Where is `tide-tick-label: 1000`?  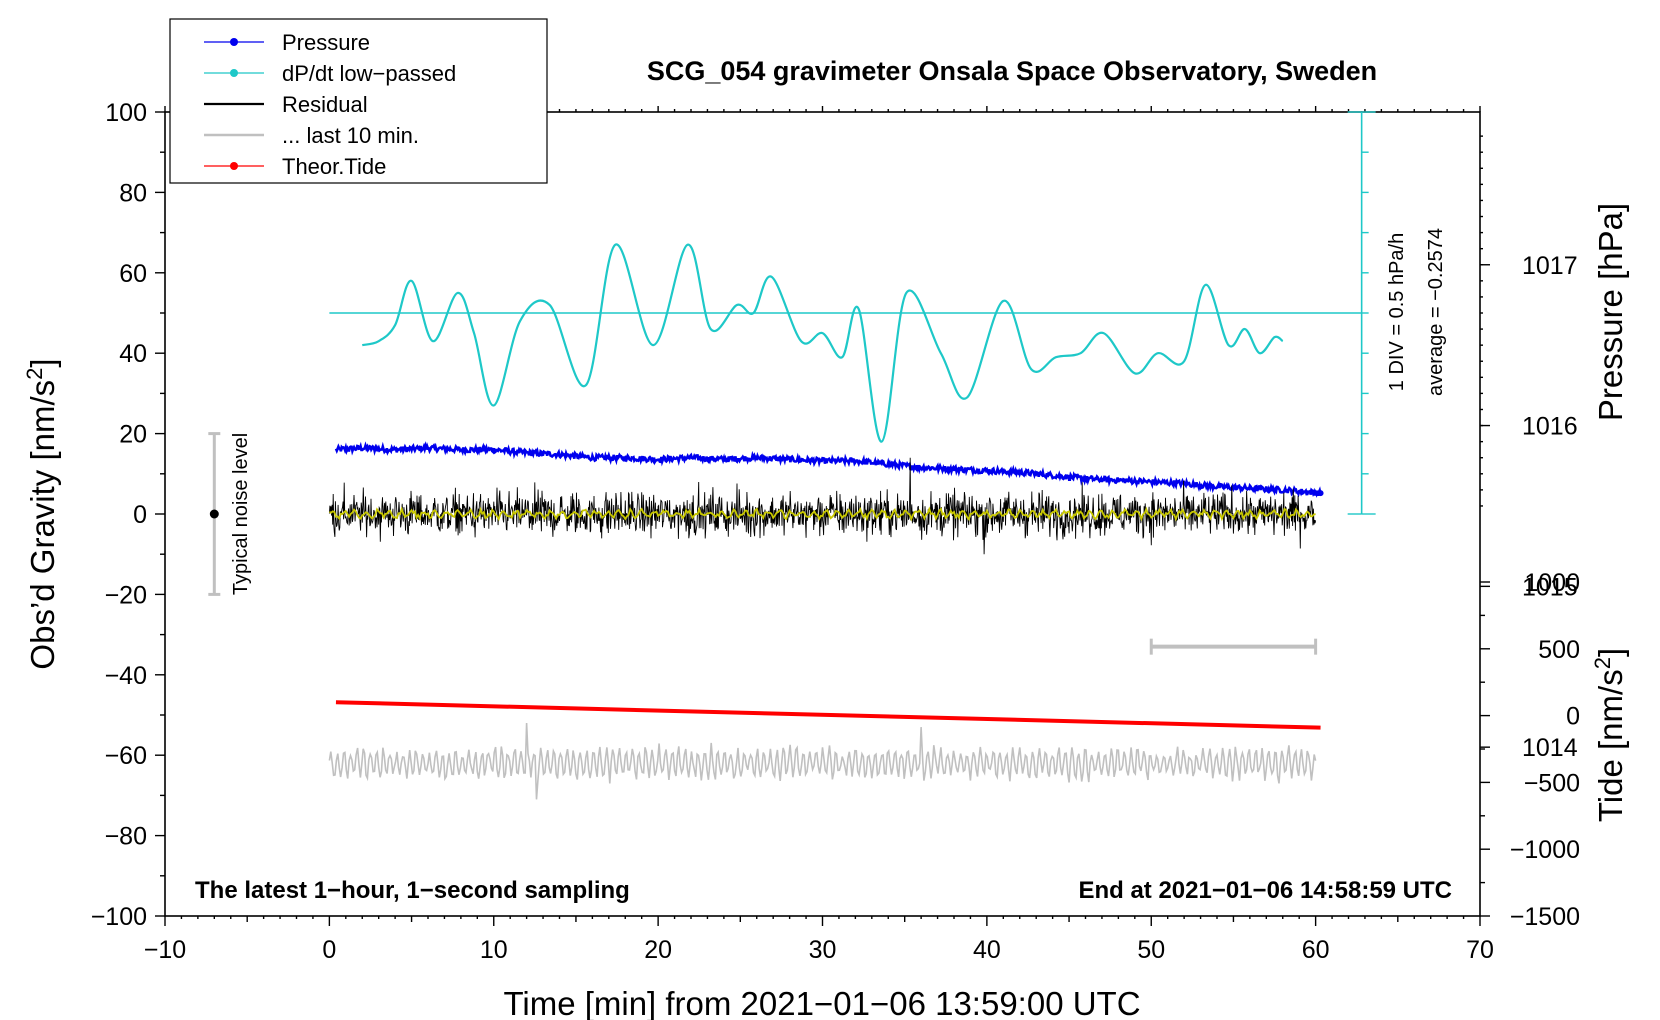 tide-tick-label: 1000 is located at coordinates (1552, 583).